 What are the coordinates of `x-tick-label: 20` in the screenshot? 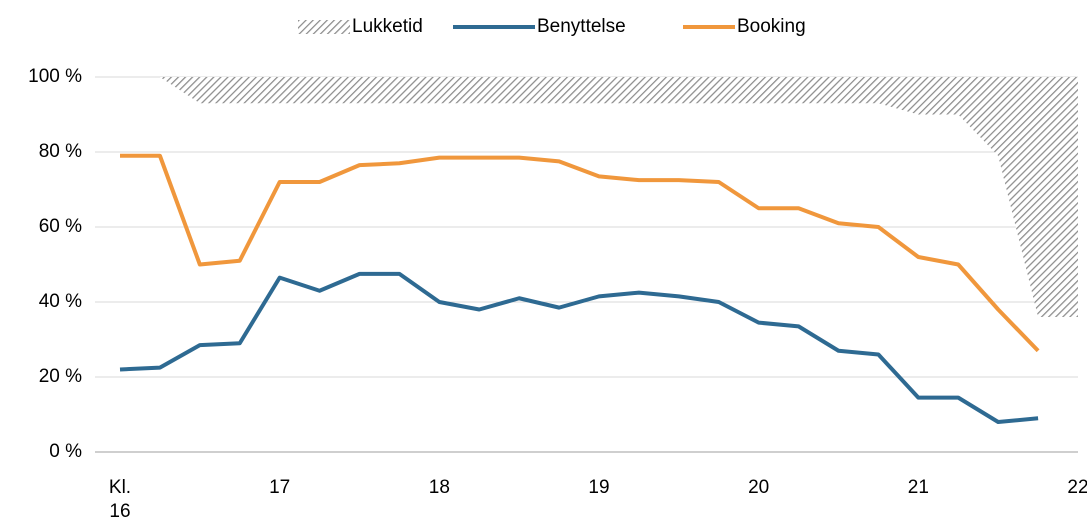 It's located at (759, 487).